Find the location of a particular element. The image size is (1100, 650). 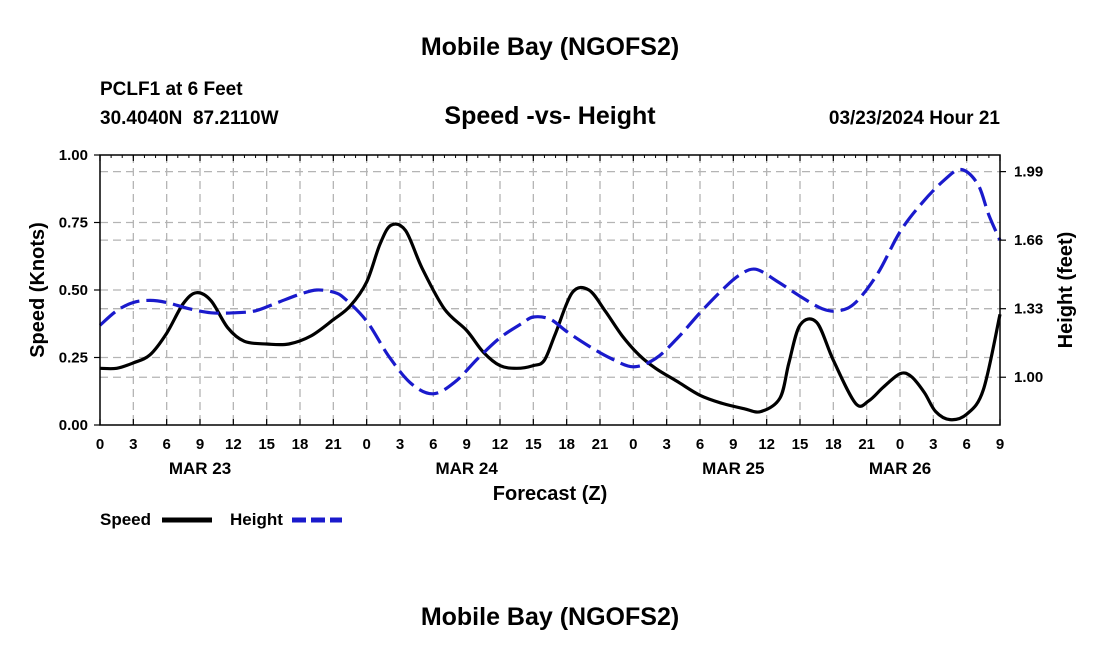

x-date-label: MAR 26 is located at coordinates (900, 468).